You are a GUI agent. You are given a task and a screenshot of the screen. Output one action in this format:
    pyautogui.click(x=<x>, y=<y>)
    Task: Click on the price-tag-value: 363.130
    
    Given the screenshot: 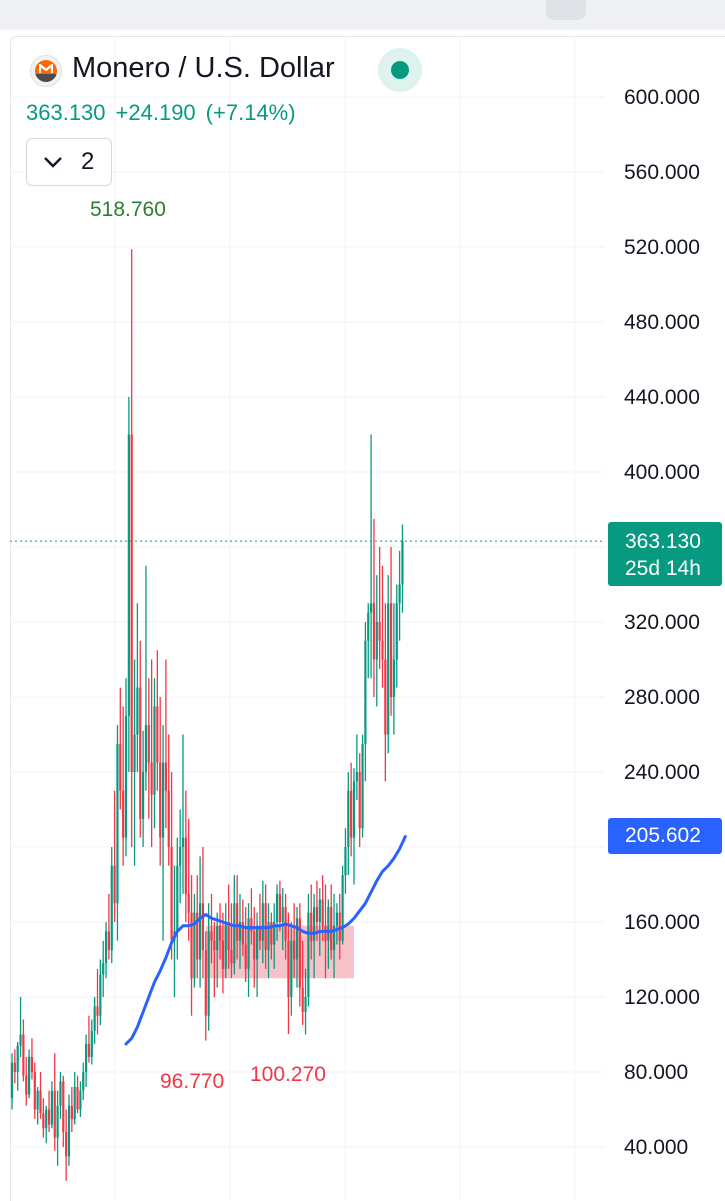 What is the action you would take?
    pyautogui.click(x=663, y=541)
    